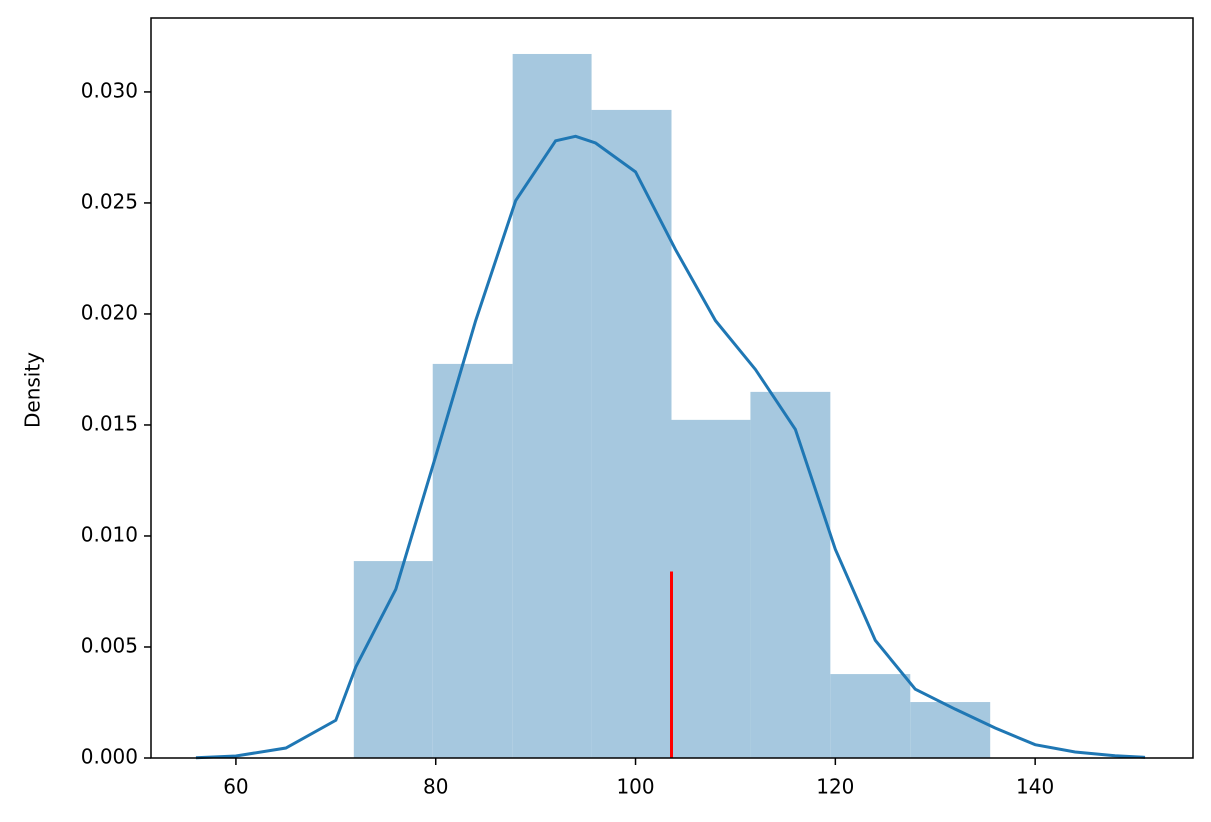 The width and height of the screenshot is (1211, 822). What do you see at coordinates (109, 312) in the screenshot?
I see `y-tick-label: 0.020` at bounding box center [109, 312].